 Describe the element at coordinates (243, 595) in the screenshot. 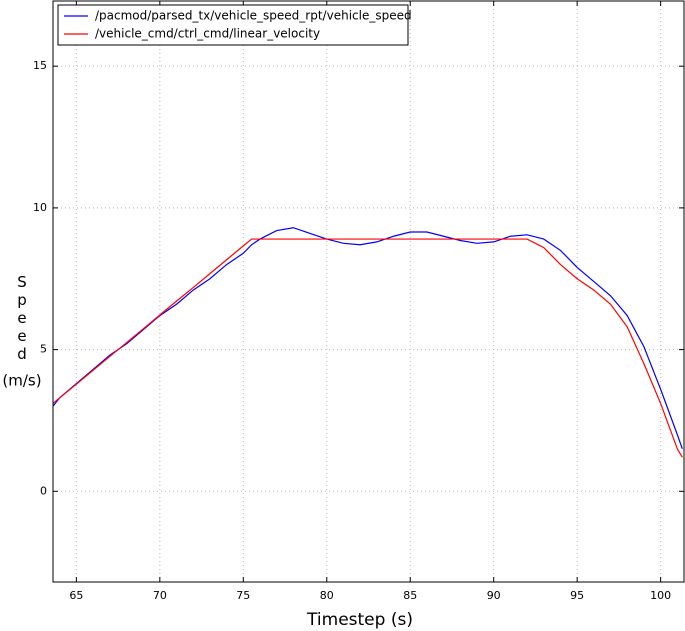

I see `x-tick-label: 75` at that location.